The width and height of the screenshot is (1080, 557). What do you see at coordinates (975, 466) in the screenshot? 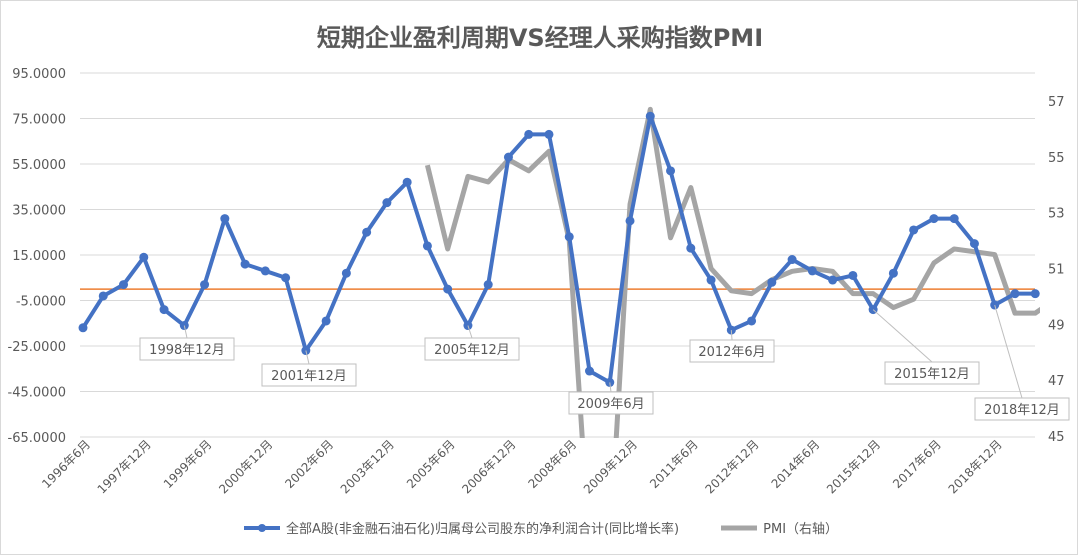
I see `x-axis-label: 2018年12月` at bounding box center [975, 466].